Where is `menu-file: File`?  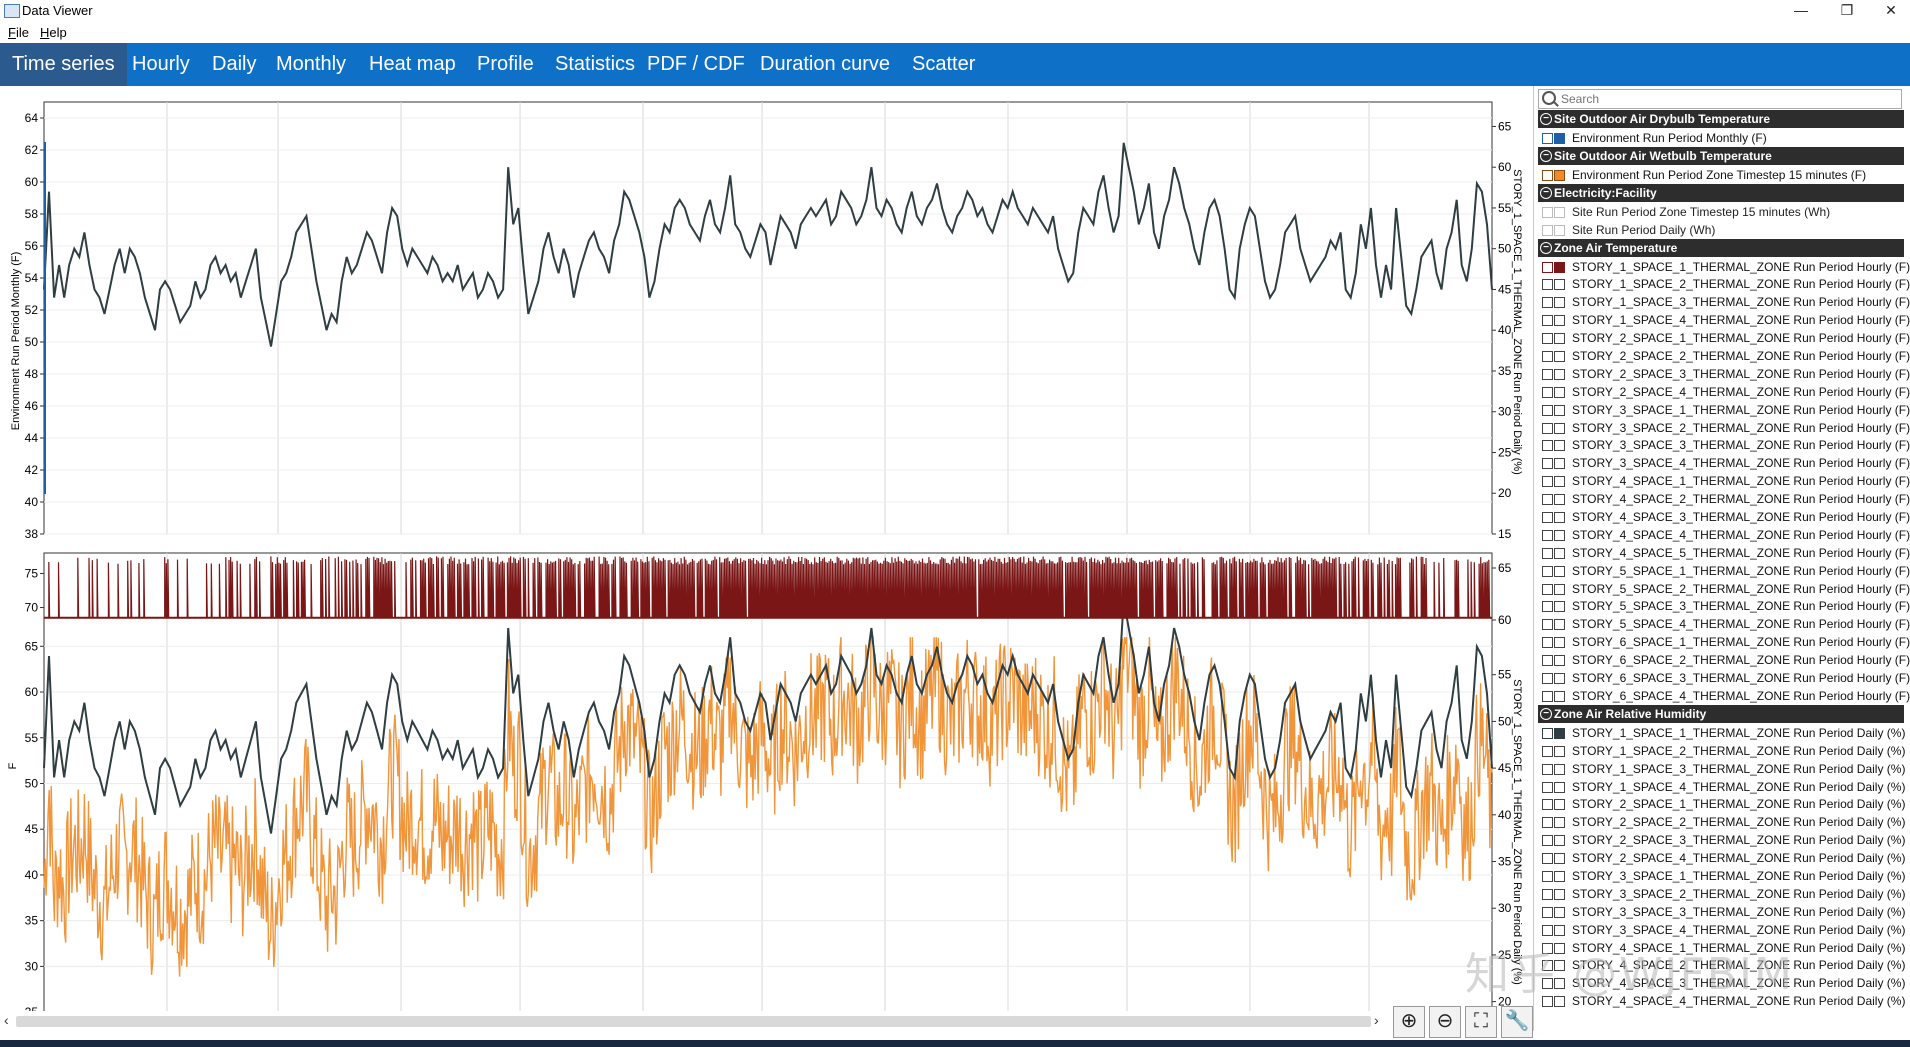 menu-file: File is located at coordinates (18, 32).